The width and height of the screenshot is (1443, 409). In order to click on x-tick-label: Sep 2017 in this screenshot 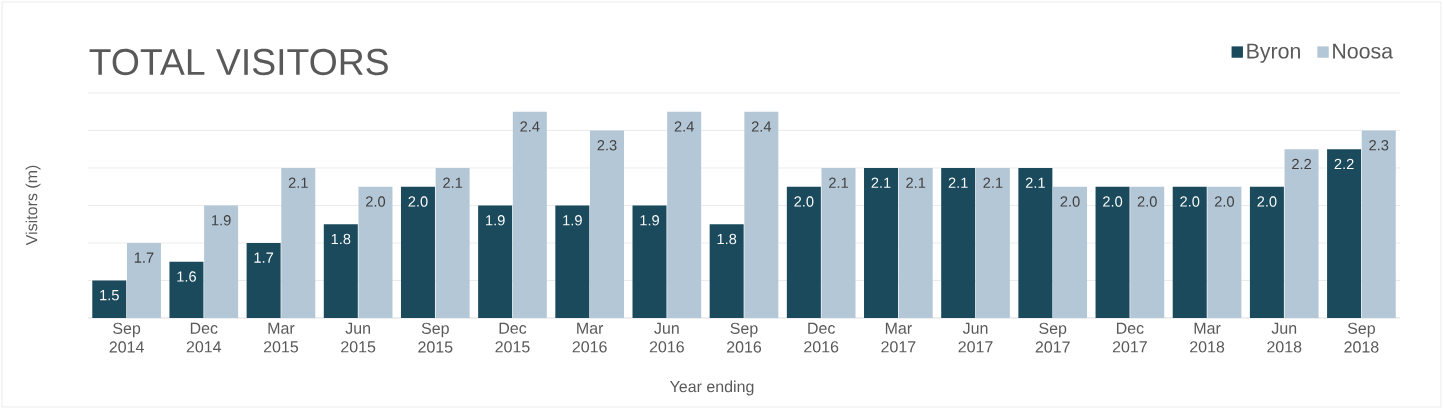, I will do `click(1052, 337)`.